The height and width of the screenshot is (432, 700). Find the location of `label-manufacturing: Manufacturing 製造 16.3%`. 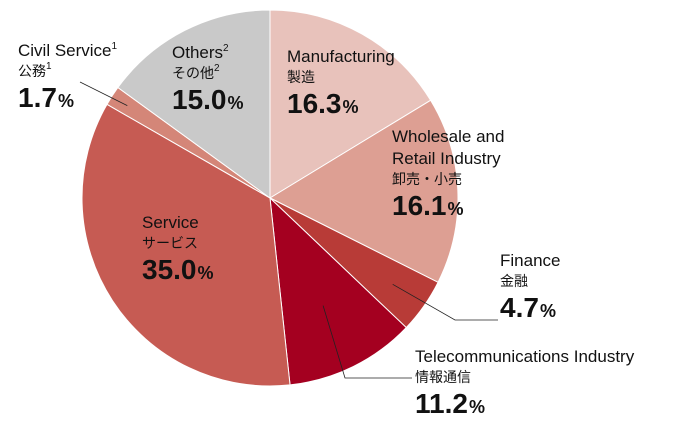

label-manufacturing: Manufacturing 製造 16.3% is located at coordinates (341, 83).